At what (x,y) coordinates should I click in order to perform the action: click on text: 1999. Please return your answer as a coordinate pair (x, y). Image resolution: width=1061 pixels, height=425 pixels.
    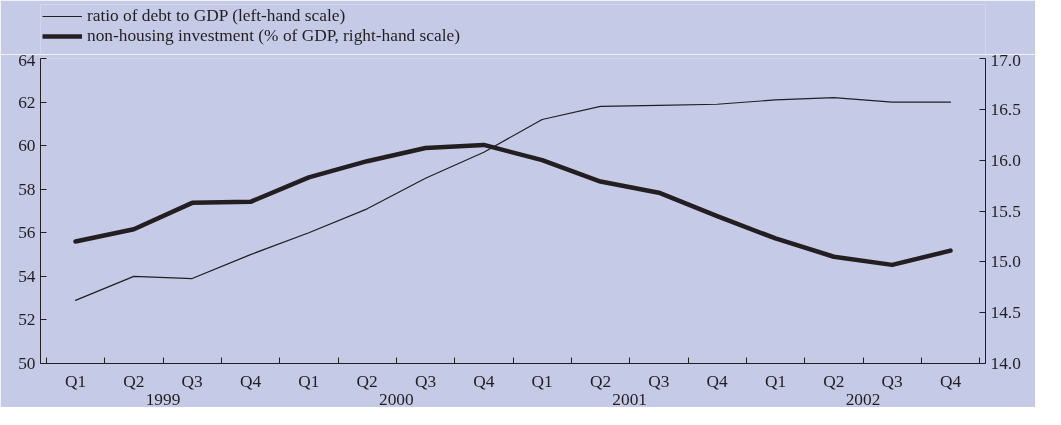
    Looking at the image, I should click on (163, 399).